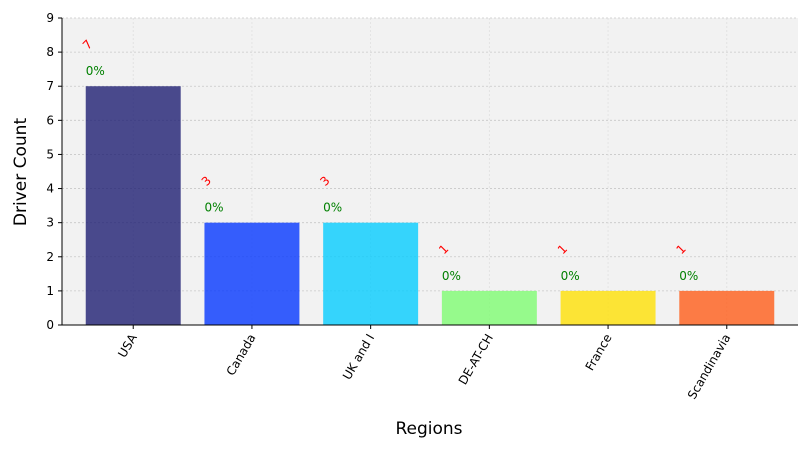 Image resolution: width=810 pixels, height=450 pixels. What do you see at coordinates (476, 360) in the screenshot?
I see `x-tick-label: DE-AT-CH` at bounding box center [476, 360].